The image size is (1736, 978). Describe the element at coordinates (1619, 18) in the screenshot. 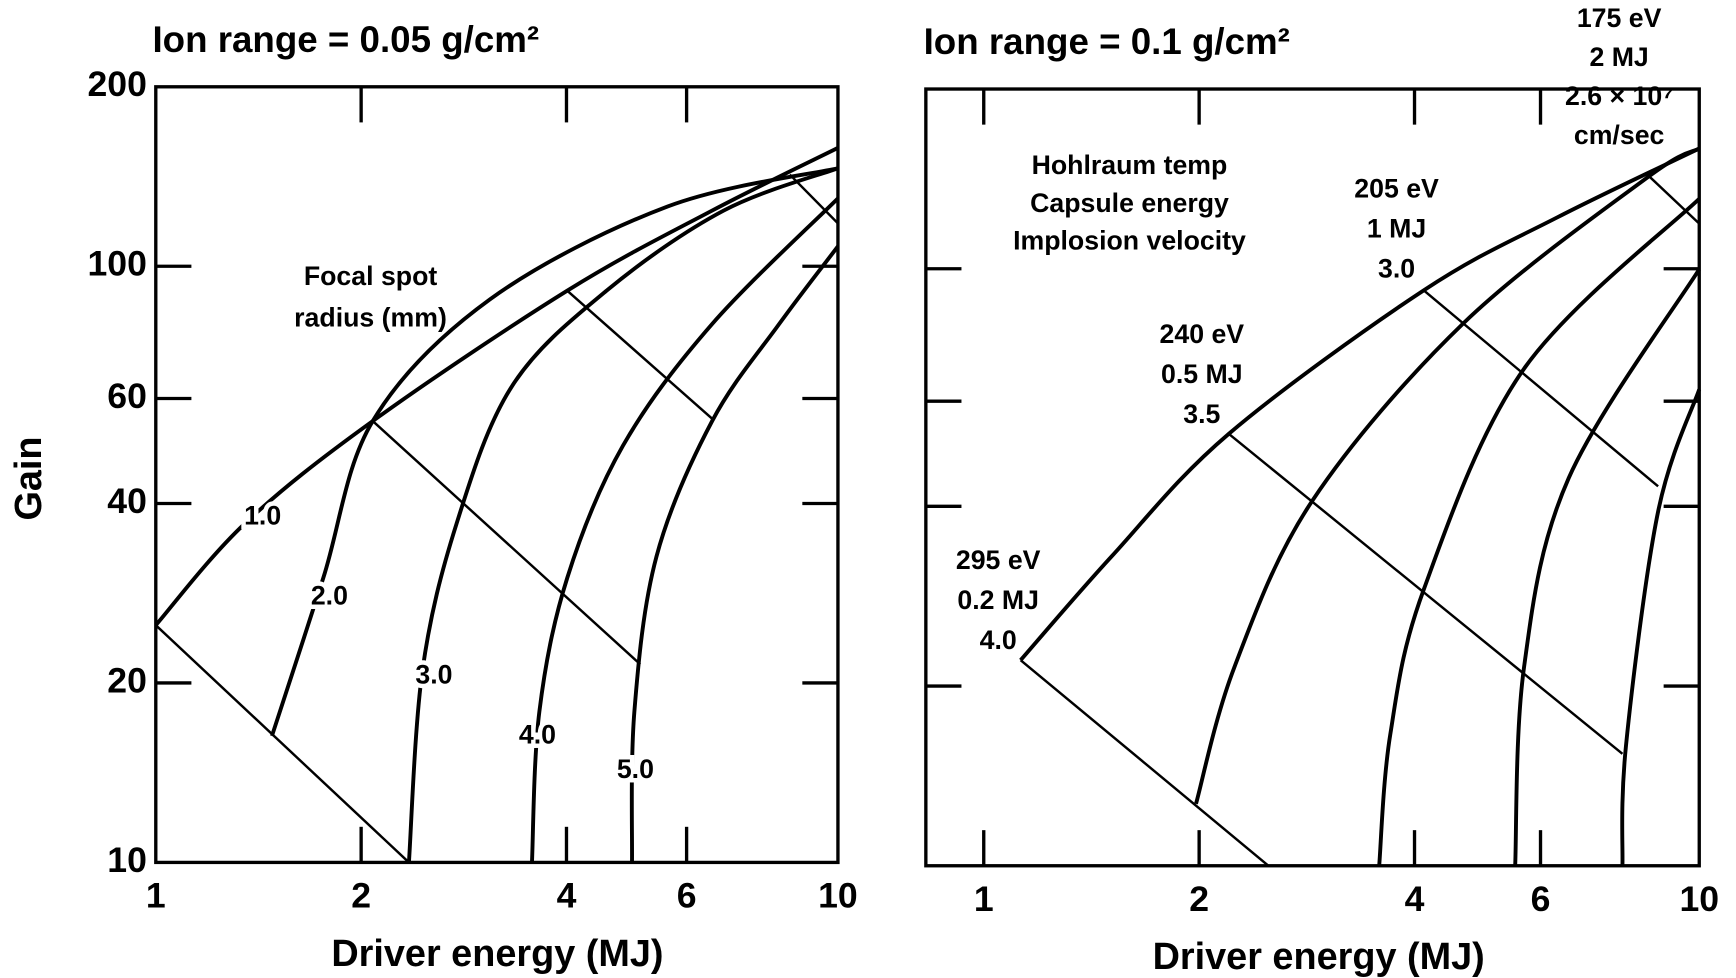

I see `annotation: 175 eV` at that location.